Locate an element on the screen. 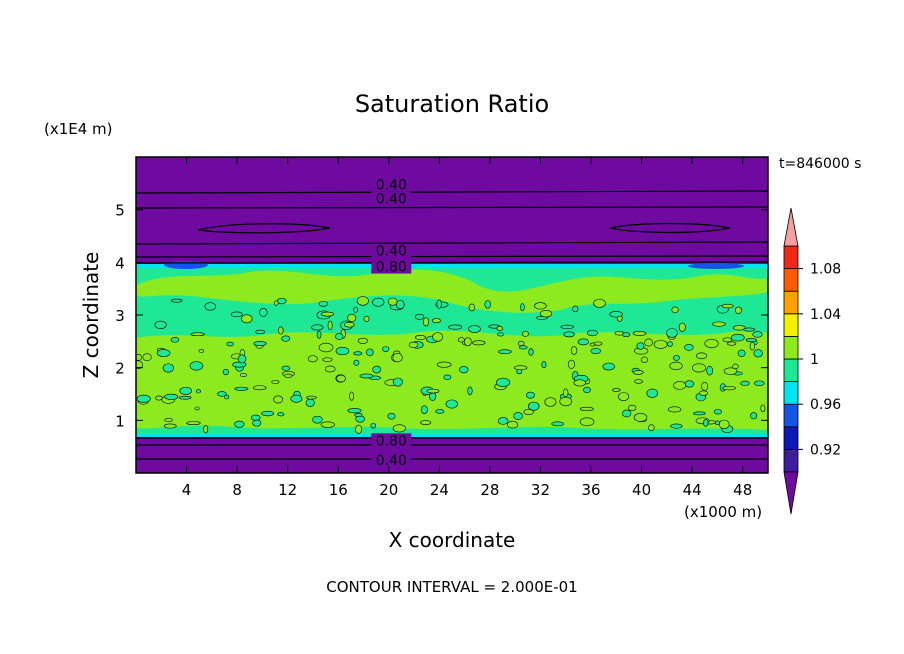 The image size is (904, 654). contour-loop-right is located at coordinates (670, 228).